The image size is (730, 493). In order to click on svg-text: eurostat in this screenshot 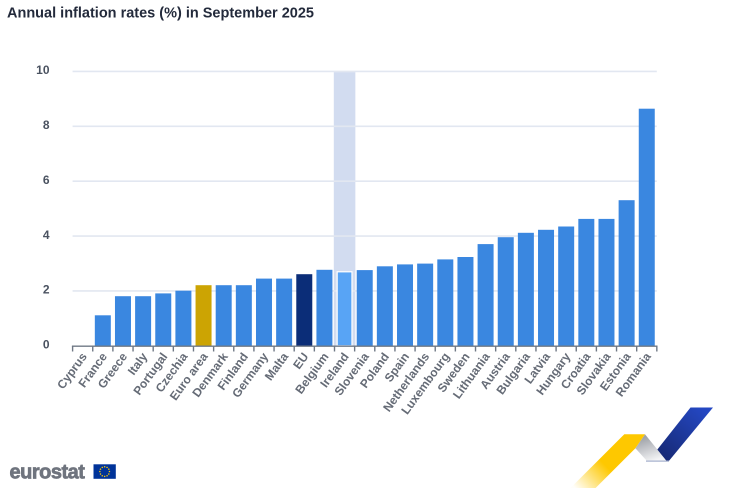, I will do `click(48, 473)`.